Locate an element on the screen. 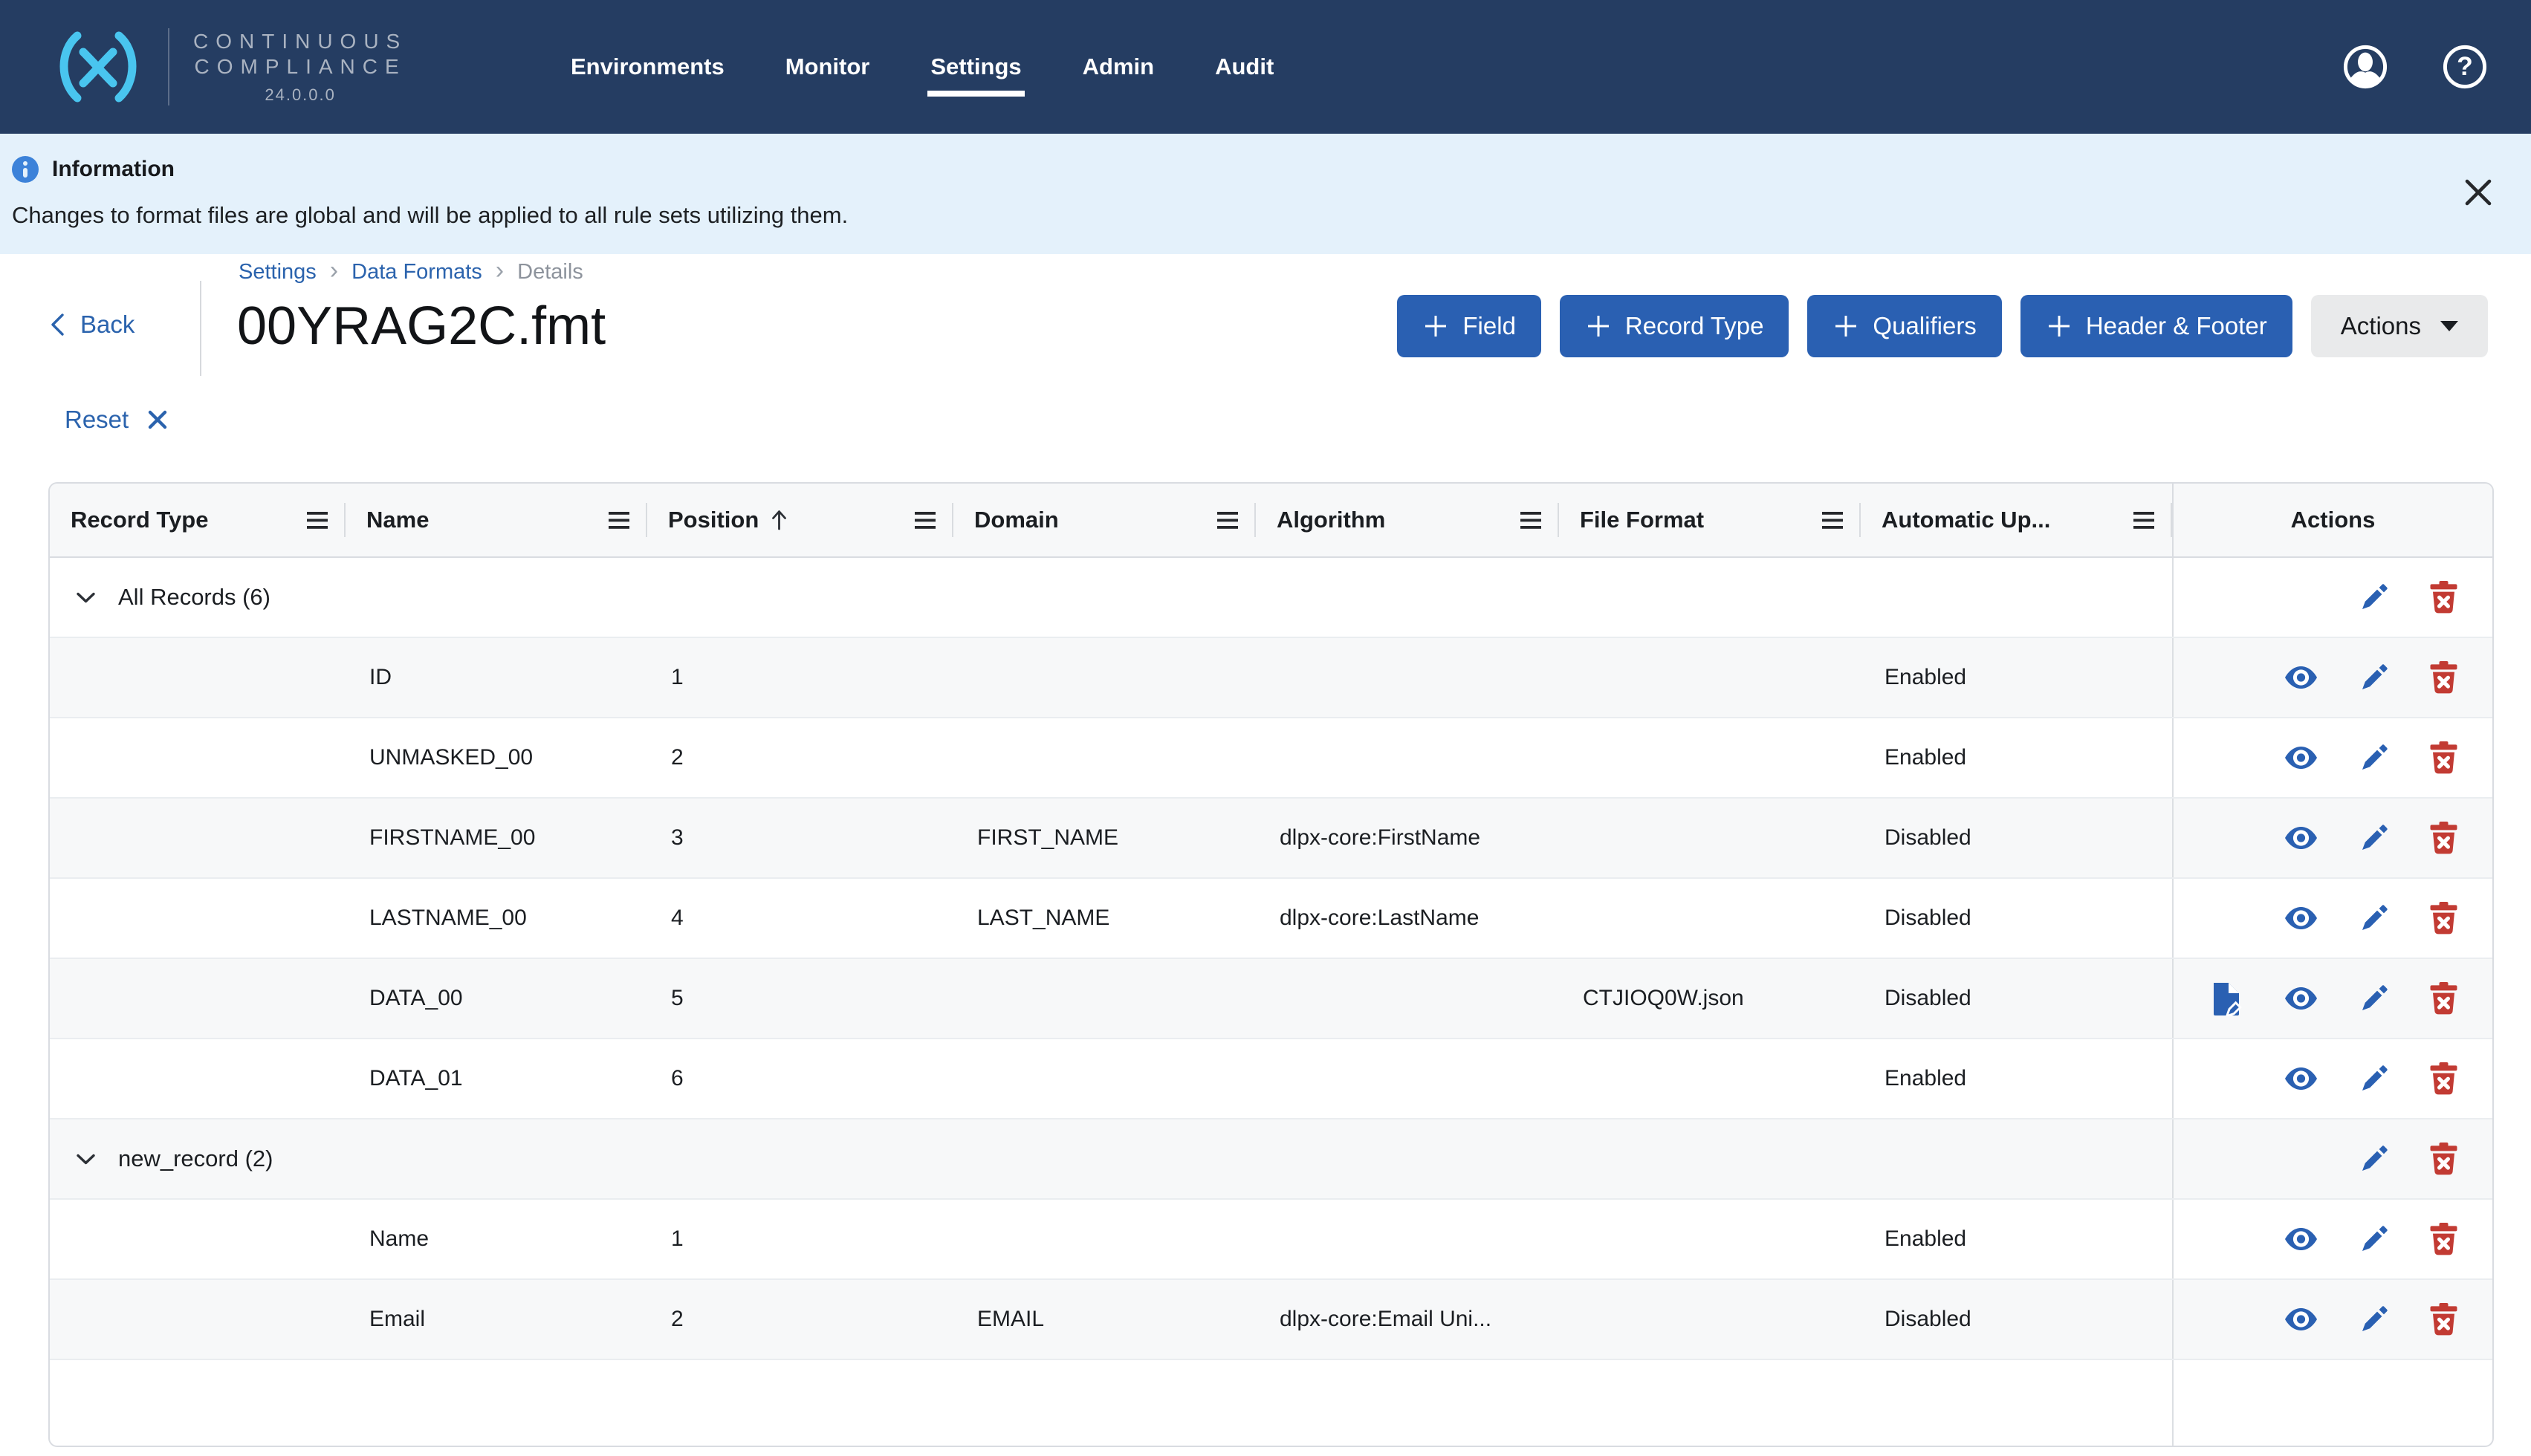  position-cell: 4 is located at coordinates (677, 918).